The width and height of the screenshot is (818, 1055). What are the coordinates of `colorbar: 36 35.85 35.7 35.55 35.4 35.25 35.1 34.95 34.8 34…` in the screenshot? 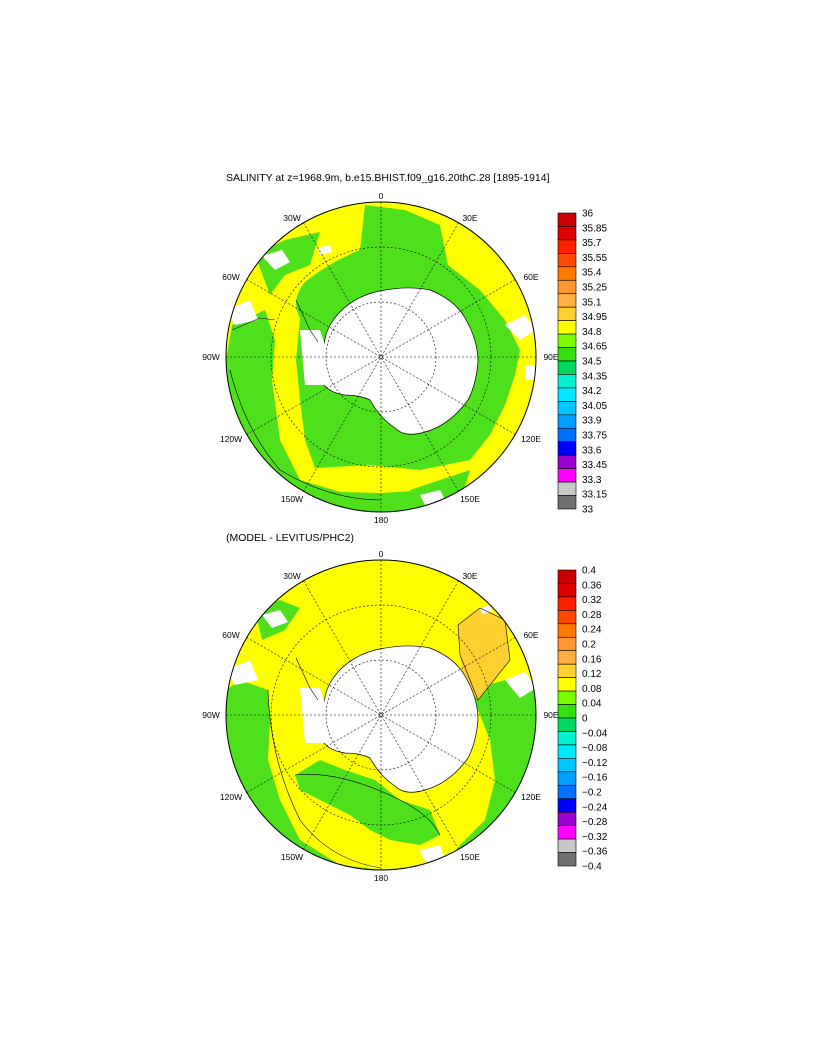 It's located at (582, 362).